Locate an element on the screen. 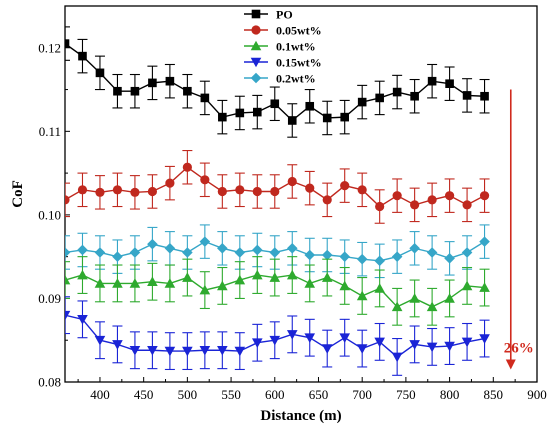  legend-label: 0.15wt% is located at coordinates (299, 63).